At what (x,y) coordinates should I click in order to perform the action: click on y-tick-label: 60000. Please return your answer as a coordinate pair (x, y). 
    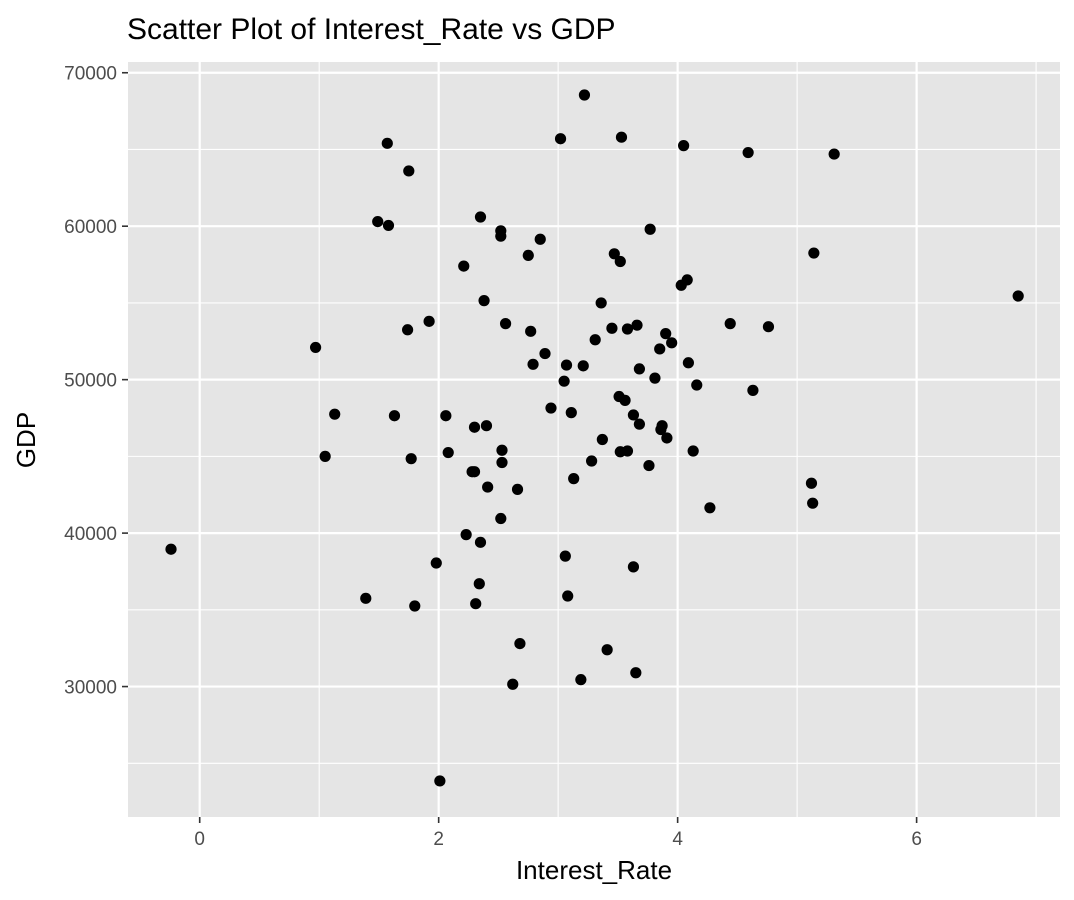
    Looking at the image, I should click on (90, 227).